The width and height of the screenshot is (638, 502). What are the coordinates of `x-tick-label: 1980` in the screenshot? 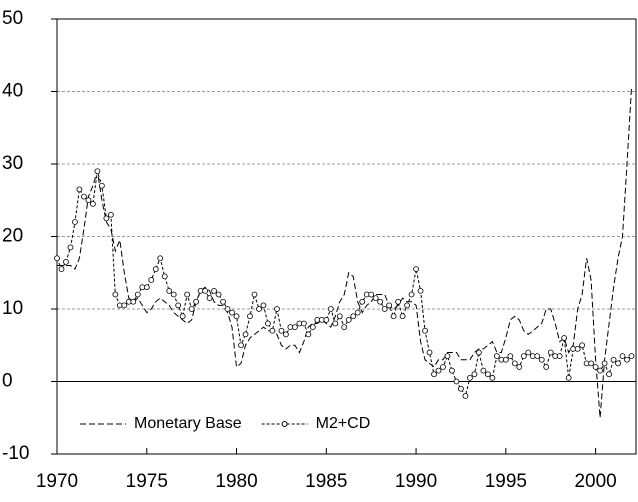 It's located at (236, 481).